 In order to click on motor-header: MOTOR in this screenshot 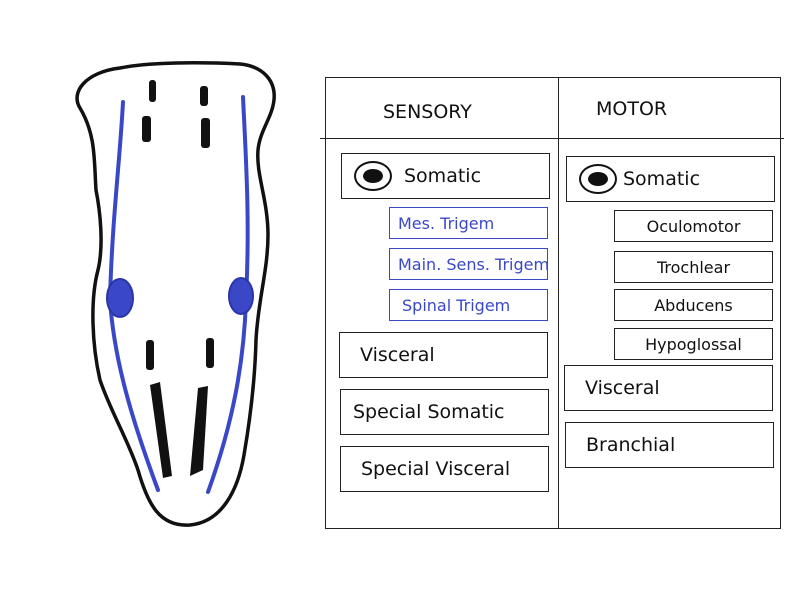, I will do `click(632, 109)`.